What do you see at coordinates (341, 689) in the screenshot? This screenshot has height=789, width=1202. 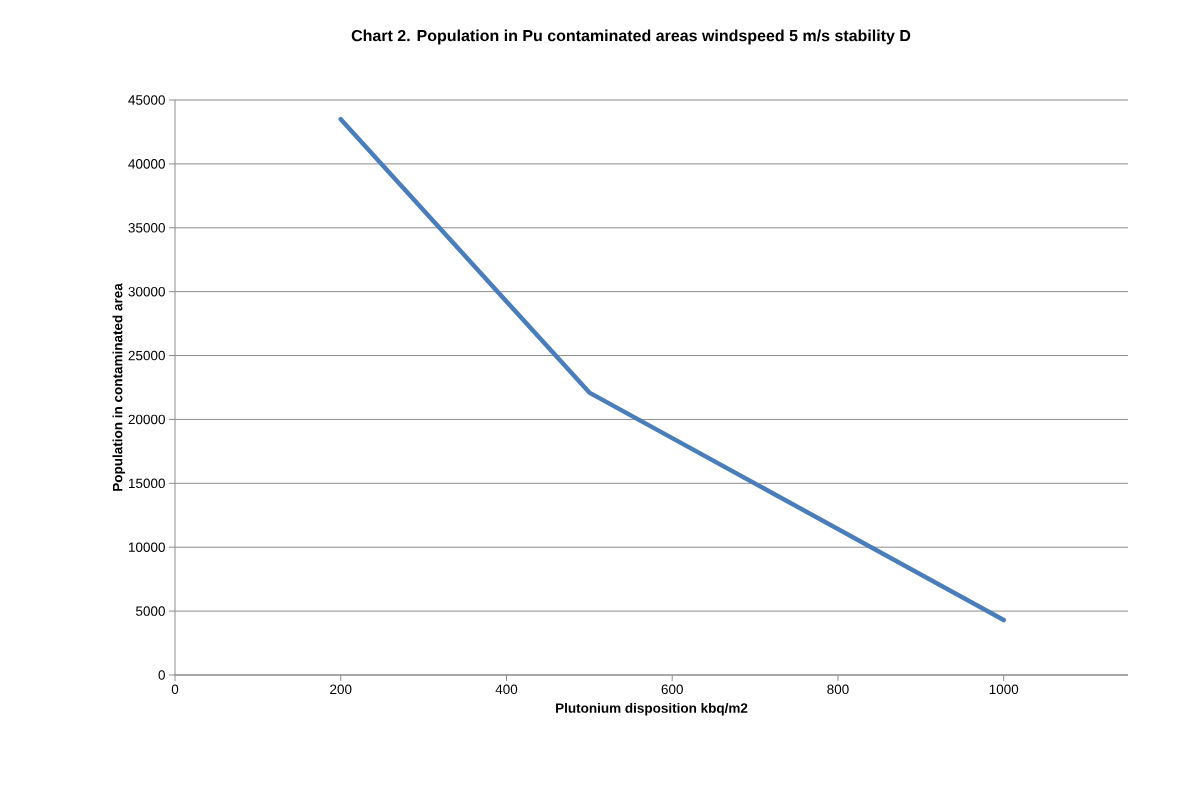 I see `x-tick-label: 200` at bounding box center [341, 689].